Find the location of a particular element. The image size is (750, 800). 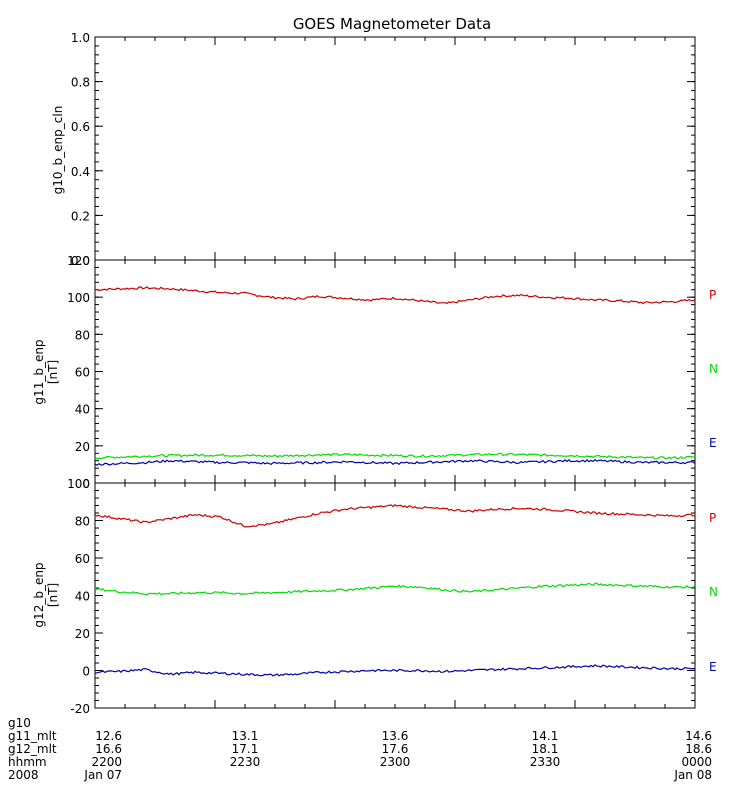

series-bot-e is located at coordinates (395, 670).